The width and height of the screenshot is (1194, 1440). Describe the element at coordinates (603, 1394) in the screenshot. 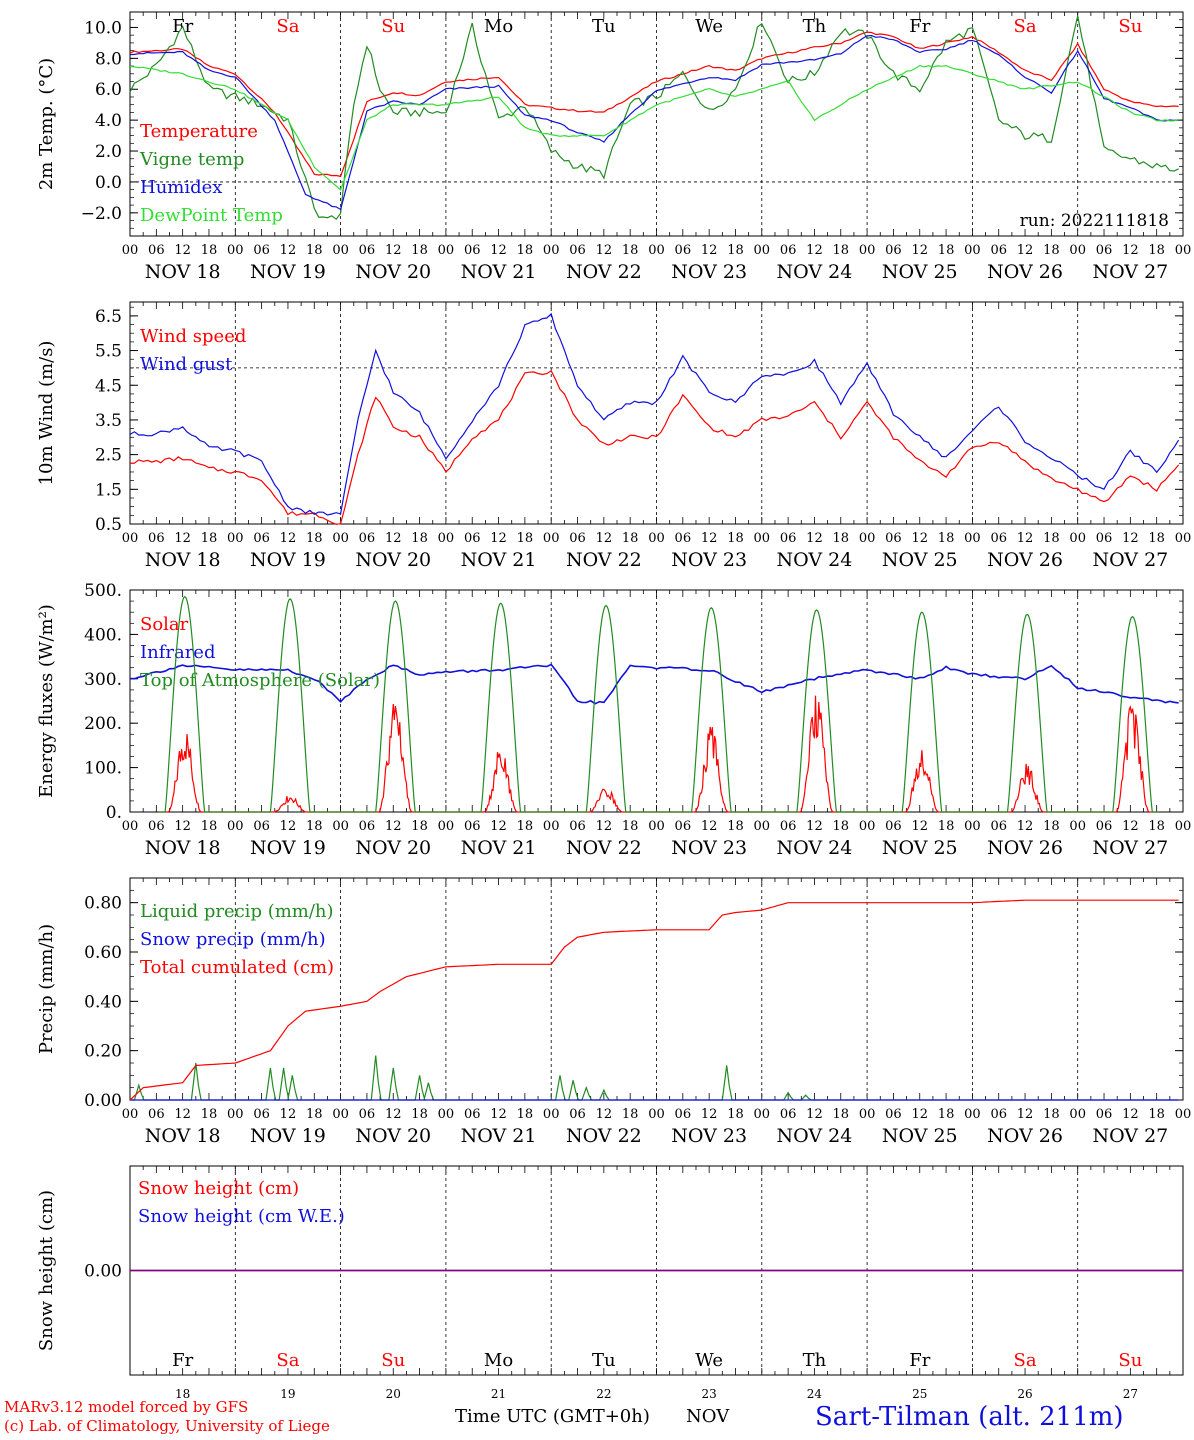

I see `day-number-label: 22` at that location.